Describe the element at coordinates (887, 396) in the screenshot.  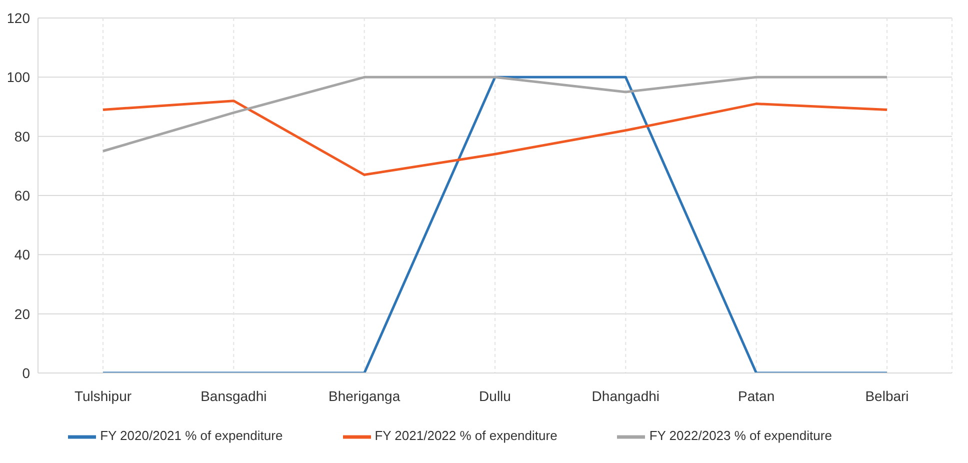
I see `x-tick-label: Belbari` at that location.